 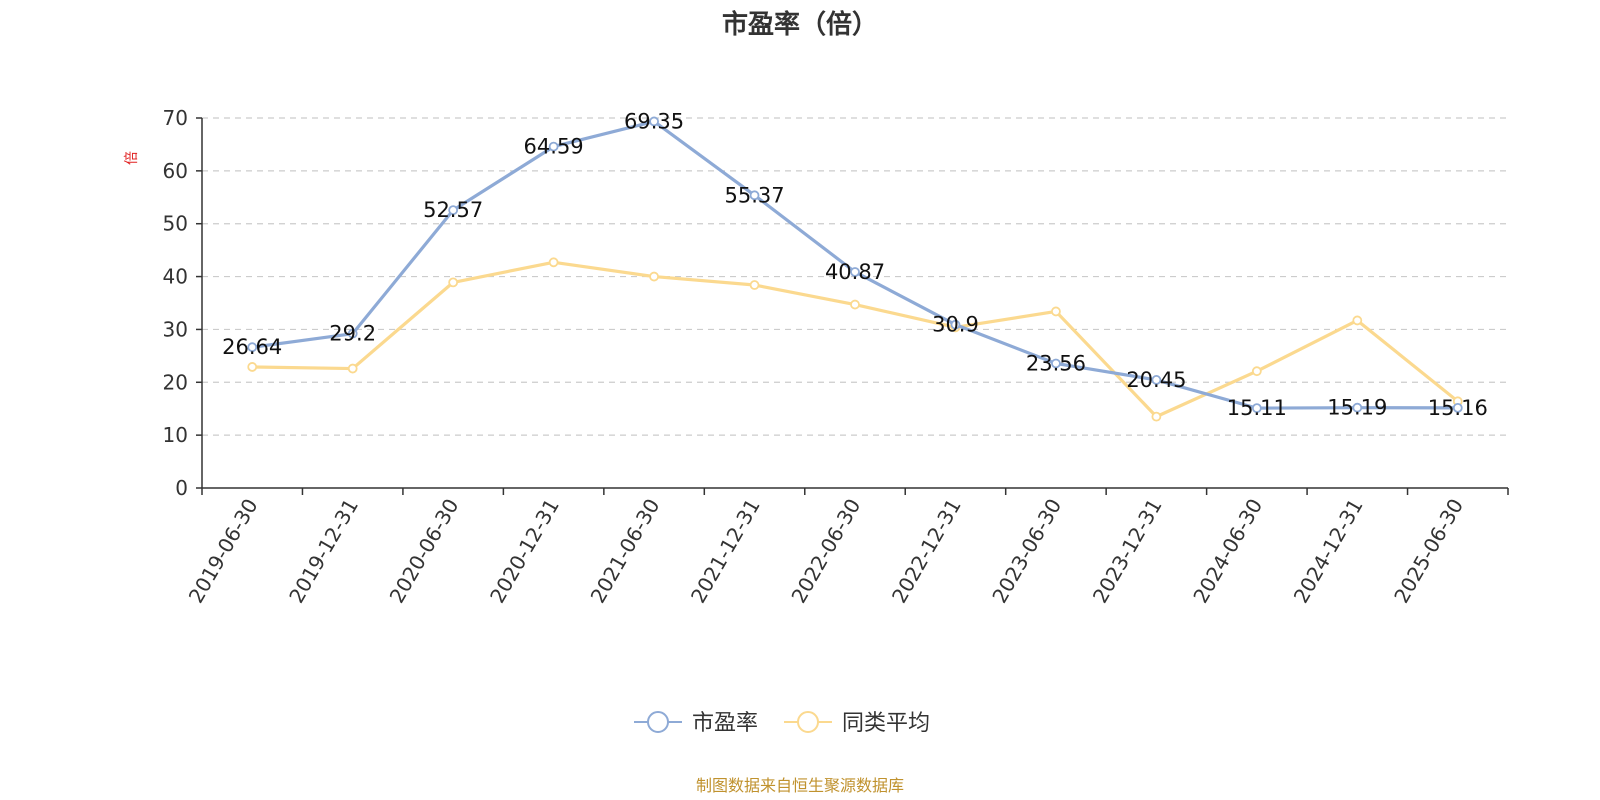 What do you see at coordinates (800, 785) in the screenshot?
I see `source-note: 制图数据来自恒生聚源数据库` at bounding box center [800, 785].